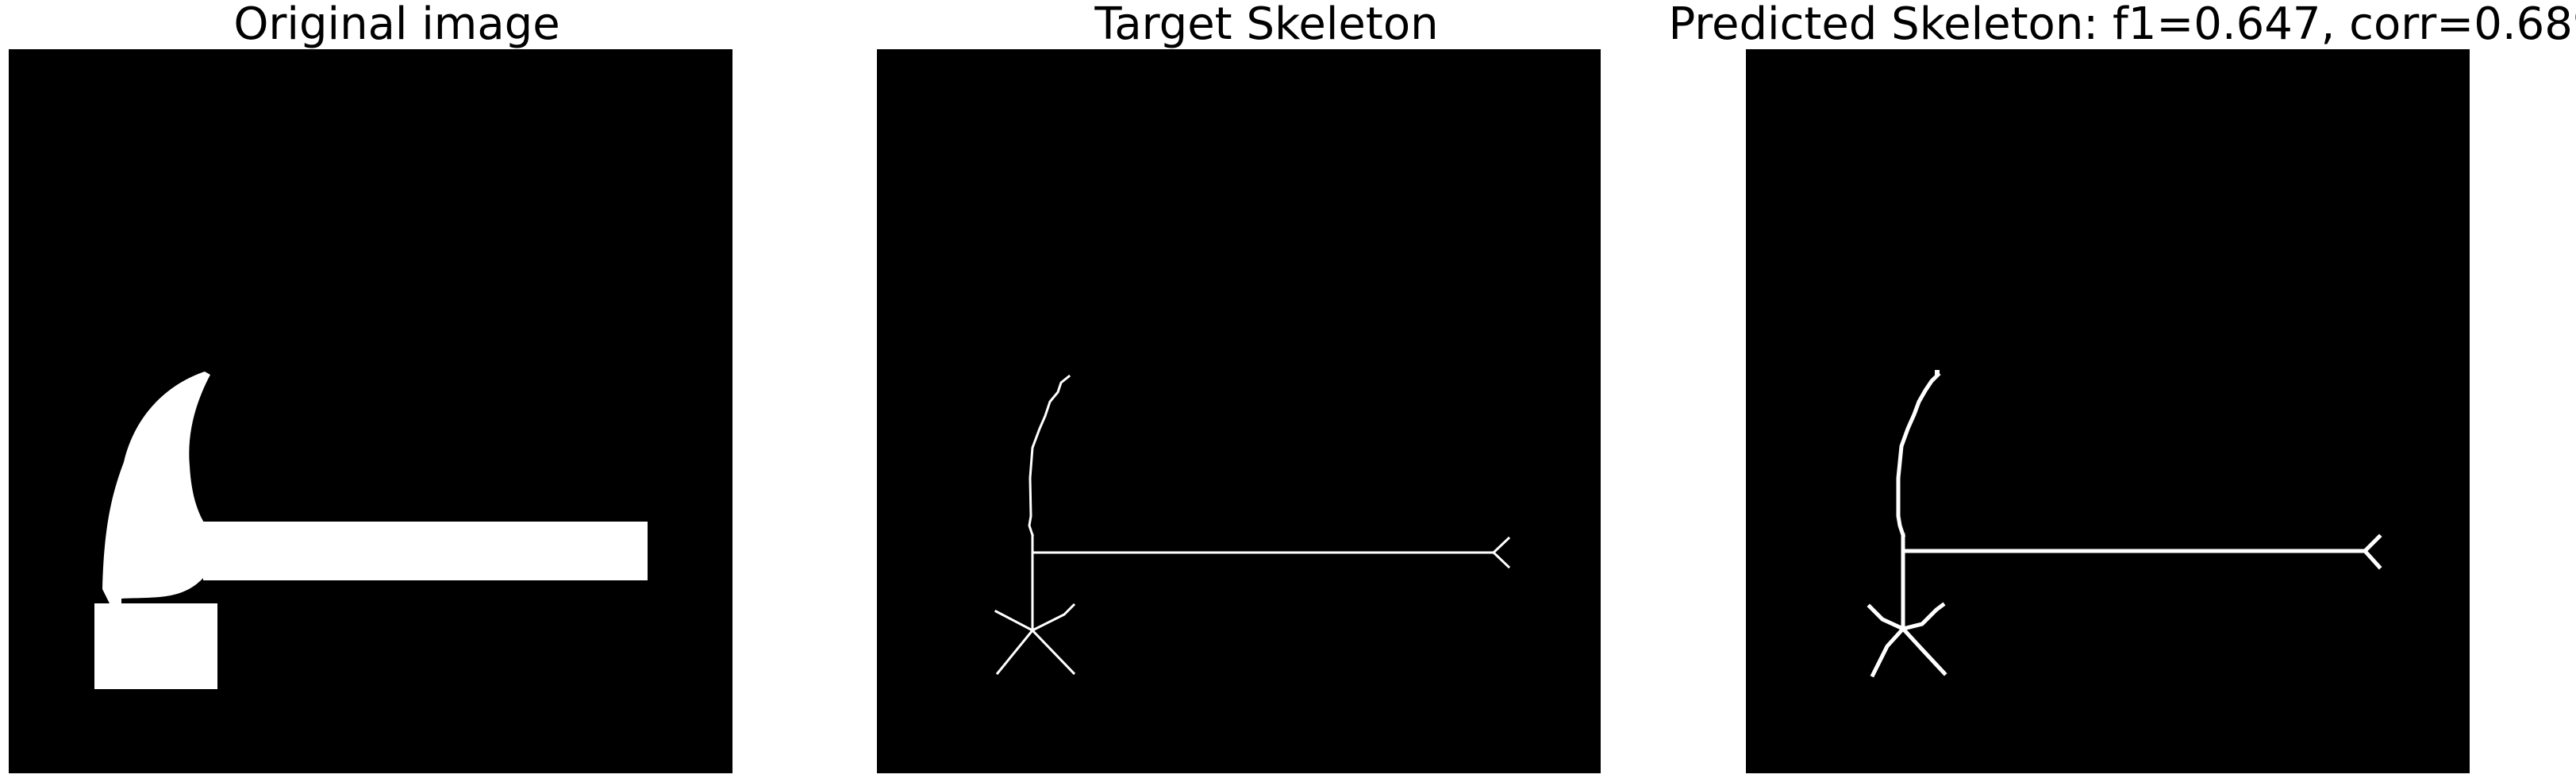 This screenshot has height=782, width=2576. Describe the element at coordinates (425, 551) in the screenshot. I see `hammer-handle-shape` at that location.